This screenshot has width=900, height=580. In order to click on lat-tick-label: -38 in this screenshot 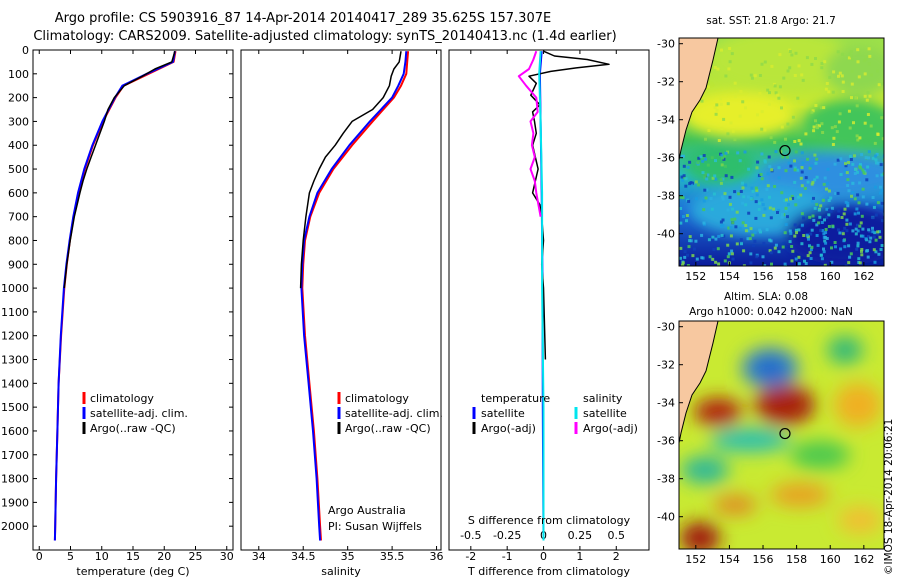, I will do `click(666, 196)`.